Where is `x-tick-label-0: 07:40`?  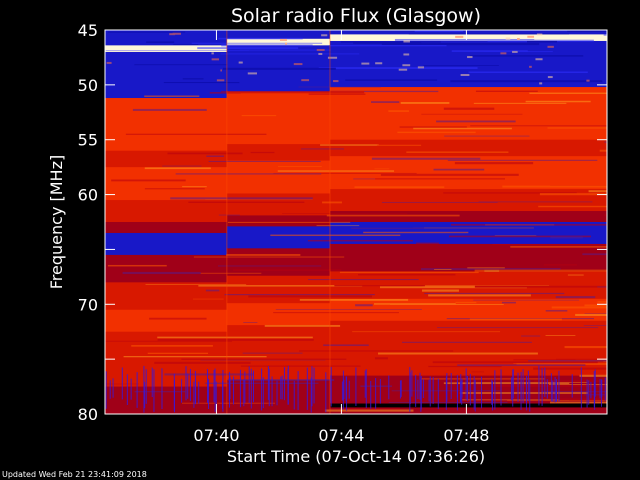 x-tick-label-0: 07:40 is located at coordinates (216, 435).